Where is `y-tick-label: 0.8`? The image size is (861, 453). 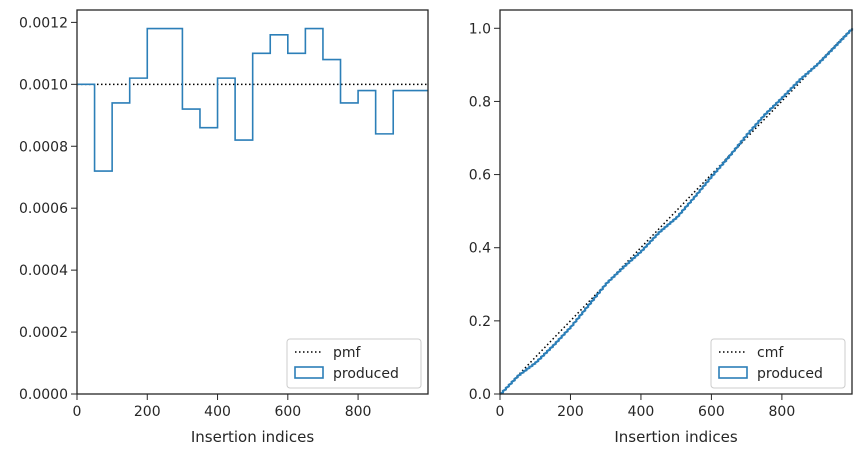 y-tick-label: 0.8 is located at coordinates (480, 102).